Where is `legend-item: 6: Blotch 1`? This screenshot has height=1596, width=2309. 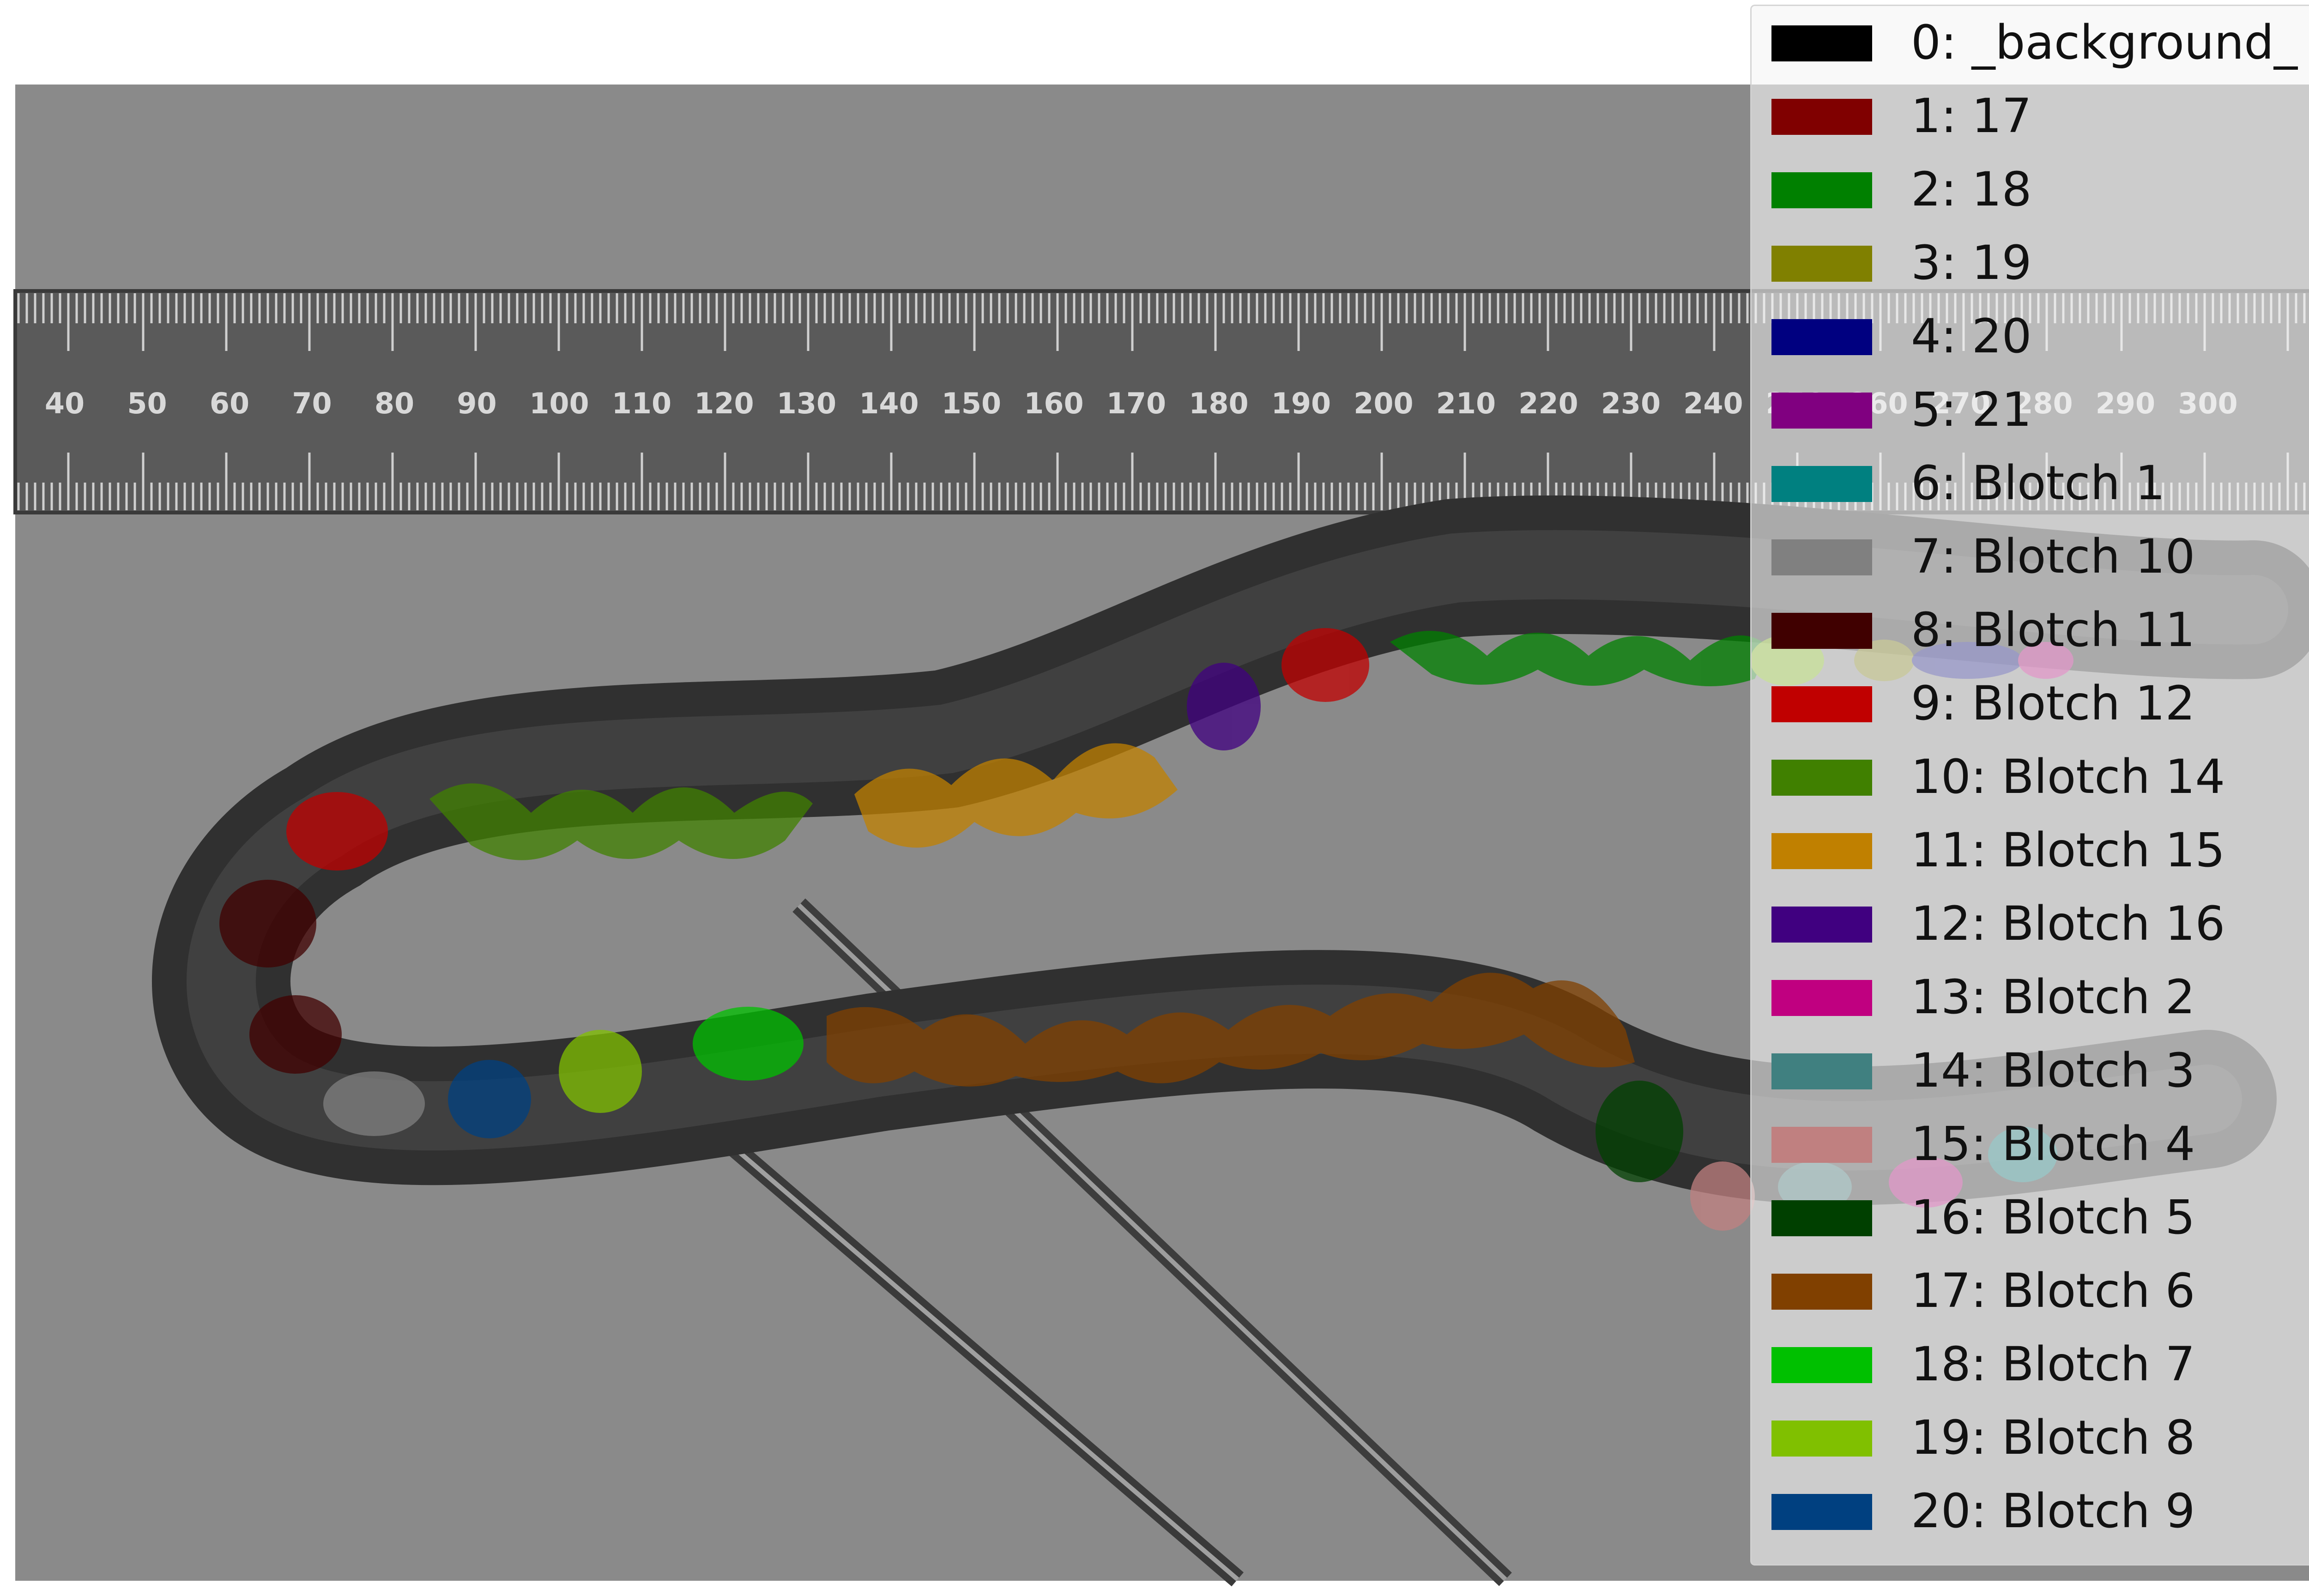 legend-item: 6: Blotch 1 is located at coordinates (2030, 483).